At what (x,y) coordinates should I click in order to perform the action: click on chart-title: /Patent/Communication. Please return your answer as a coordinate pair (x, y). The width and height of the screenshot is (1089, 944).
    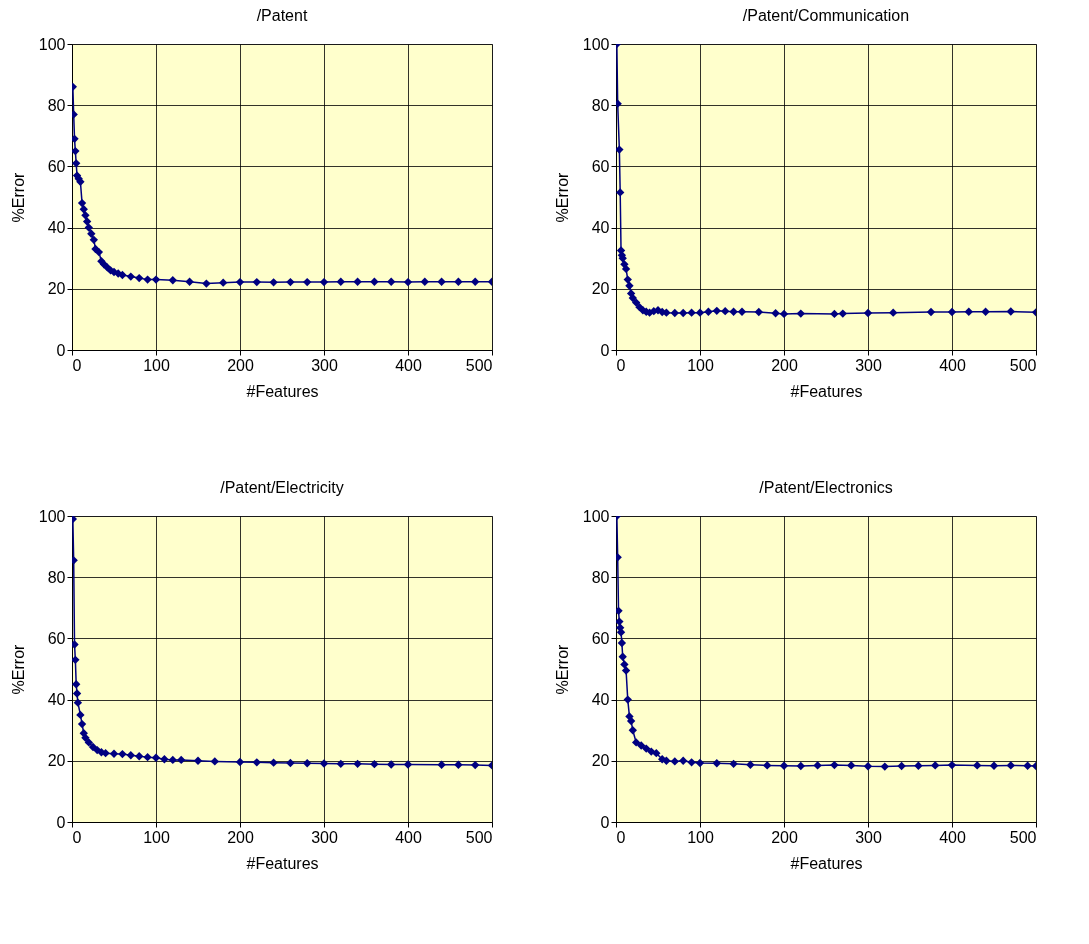
    Looking at the image, I should click on (826, 15).